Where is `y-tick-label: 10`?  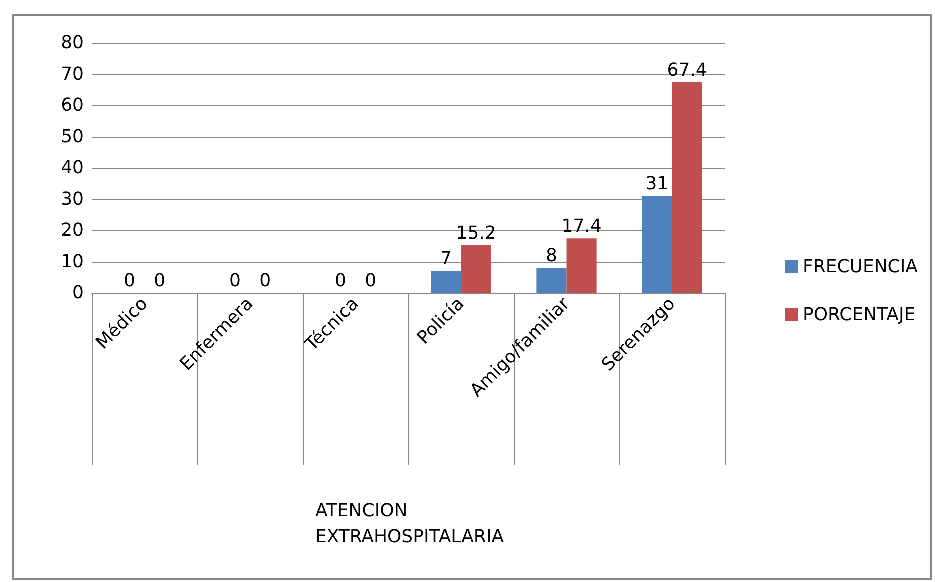 y-tick-label: 10 is located at coordinates (72, 261).